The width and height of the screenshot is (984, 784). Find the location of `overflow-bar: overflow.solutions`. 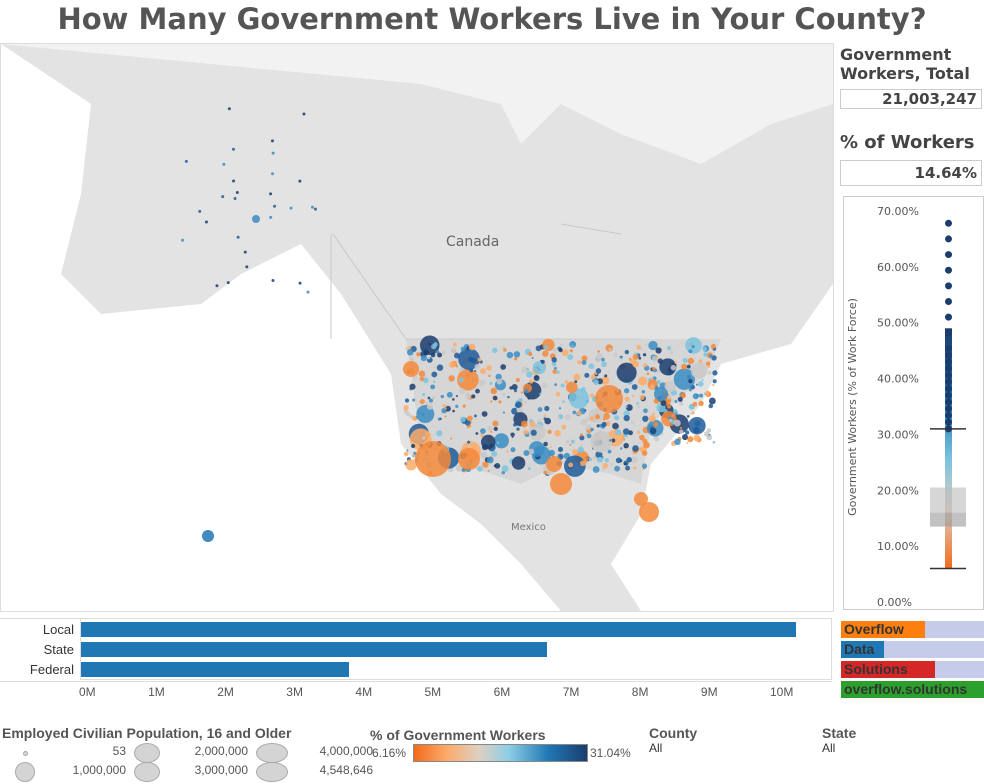

overflow-bar: overflow.solutions is located at coordinates (912, 689).